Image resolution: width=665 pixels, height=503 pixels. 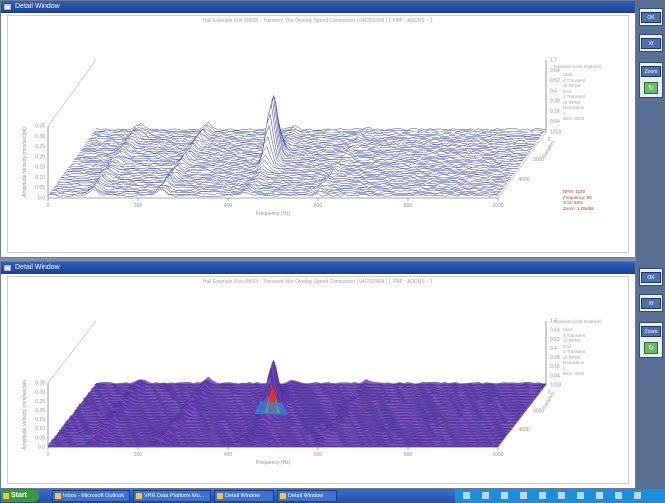 What do you see at coordinates (599, 495) in the screenshot?
I see `chat-icon` at bounding box center [599, 495].